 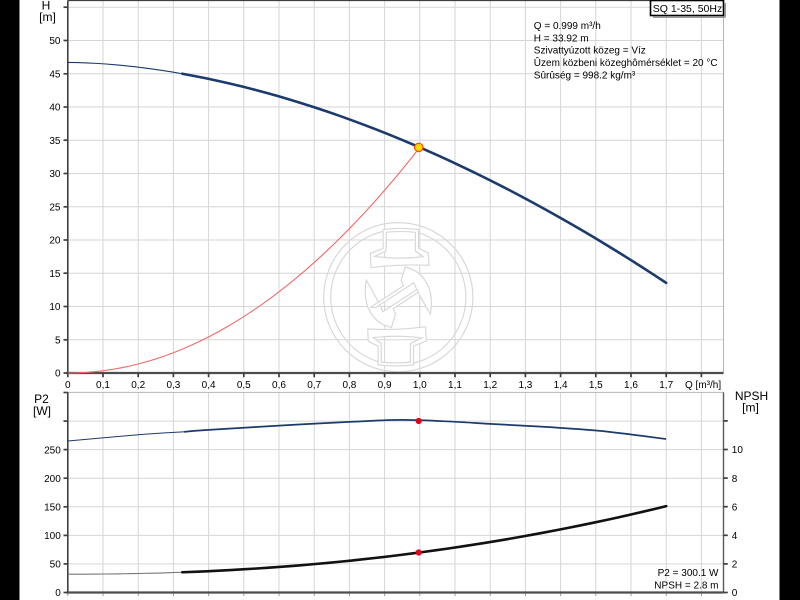 What do you see at coordinates (52, 508) in the screenshot?
I see `svg-text: 150` at bounding box center [52, 508].